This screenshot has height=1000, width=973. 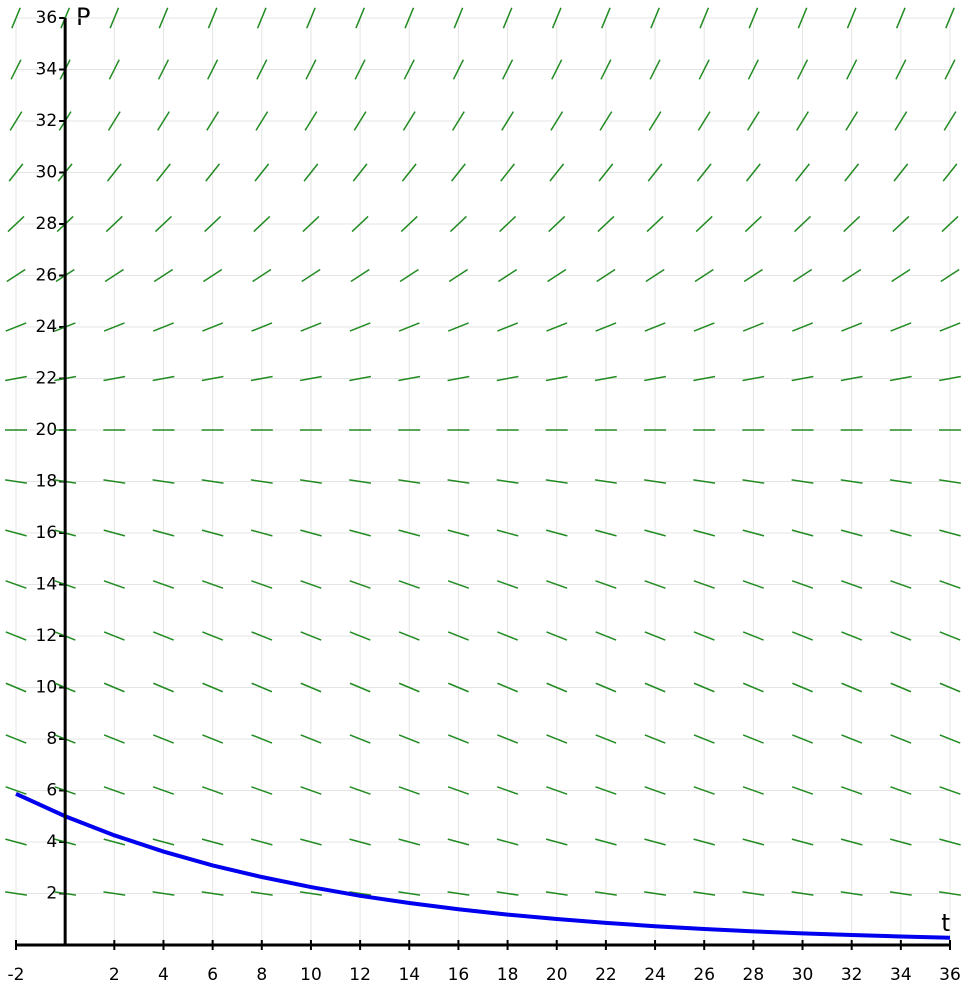 What do you see at coordinates (945, 923) in the screenshot?
I see `x-axis-title: t` at bounding box center [945, 923].